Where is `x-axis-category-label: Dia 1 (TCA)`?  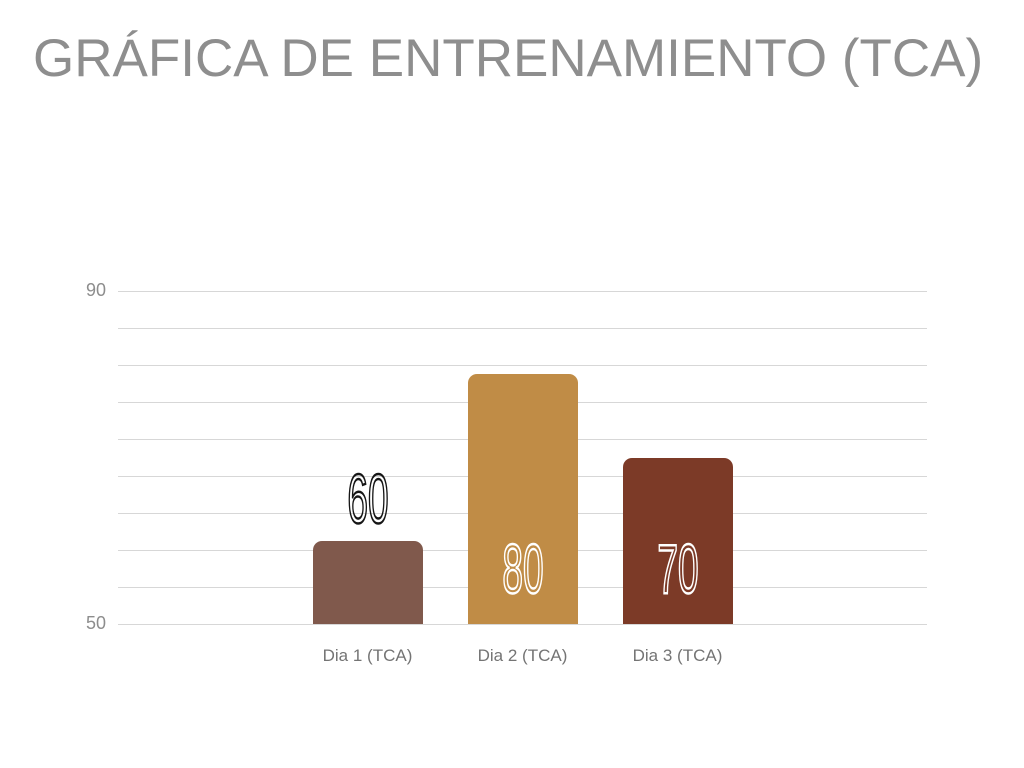 x-axis-category-label: Dia 1 (TCA) is located at coordinates (367, 655).